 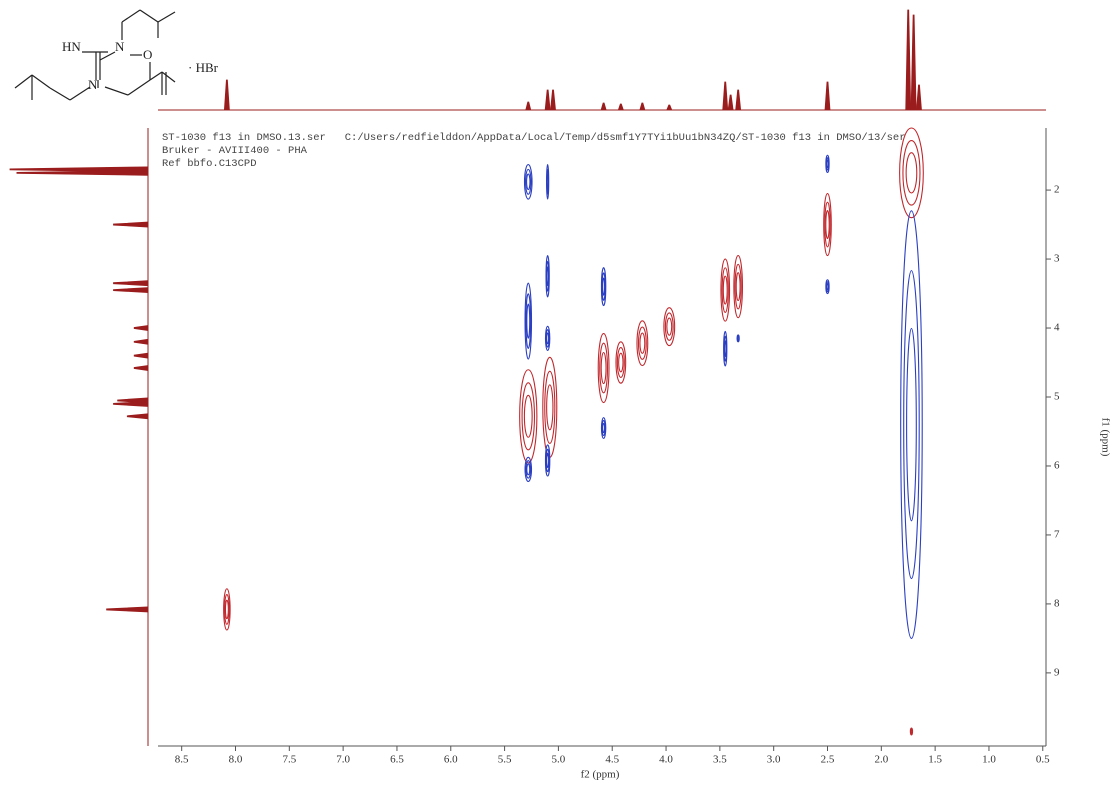 I want to click on x-tick-label: 6.5, so click(x=397, y=760).